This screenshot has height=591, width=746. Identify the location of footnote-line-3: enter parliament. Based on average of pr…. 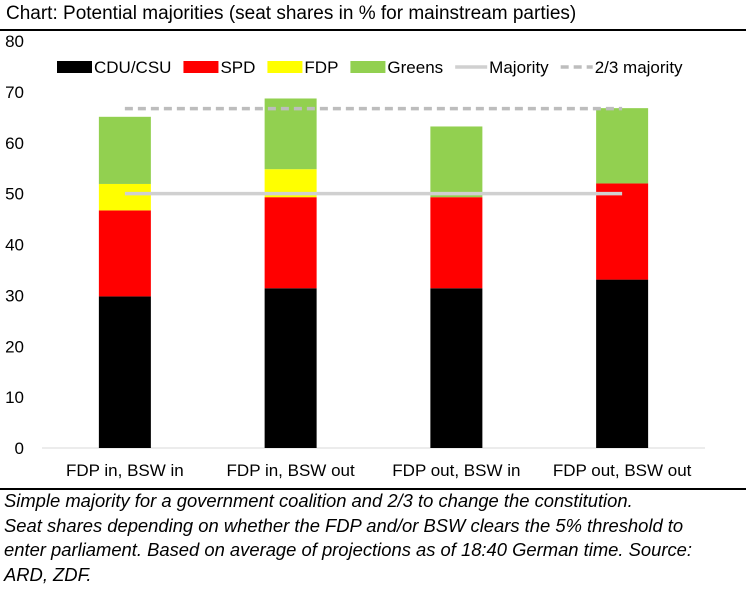
(348, 549).